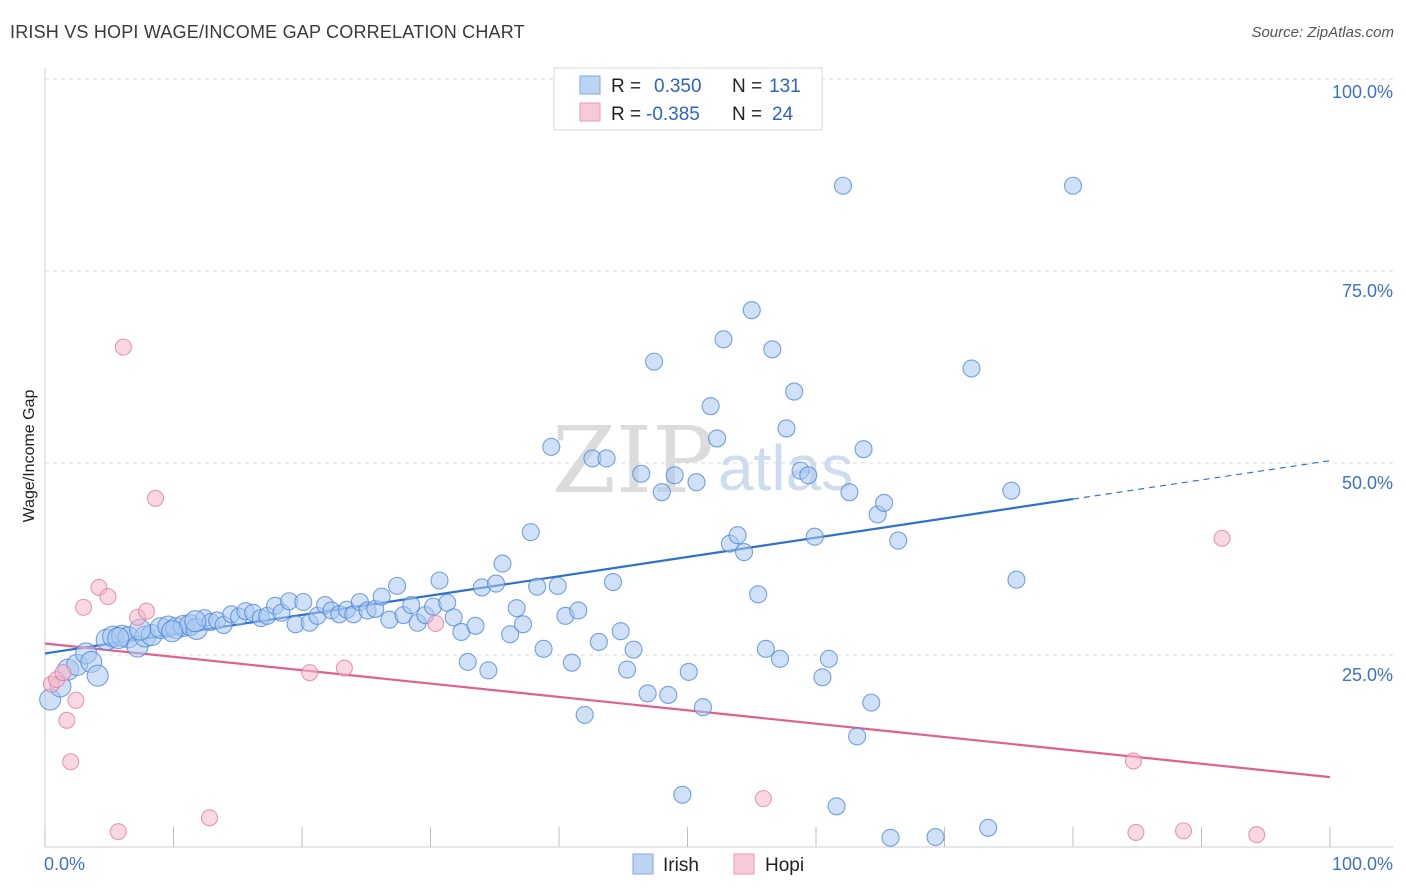 The width and height of the screenshot is (1406, 892). Describe the element at coordinates (1362, 383) in the screenshot. I see `y-tick-labels: 25.0% 50.0% 75.0% 100.0%` at that location.